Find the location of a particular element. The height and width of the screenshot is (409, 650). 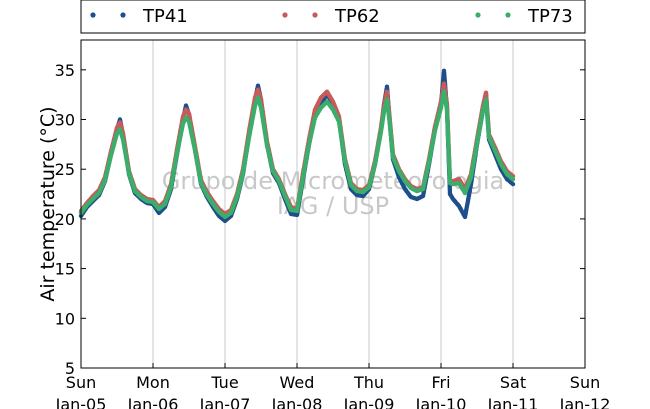

x-tick-label-day: Thu is located at coordinates (368, 382).